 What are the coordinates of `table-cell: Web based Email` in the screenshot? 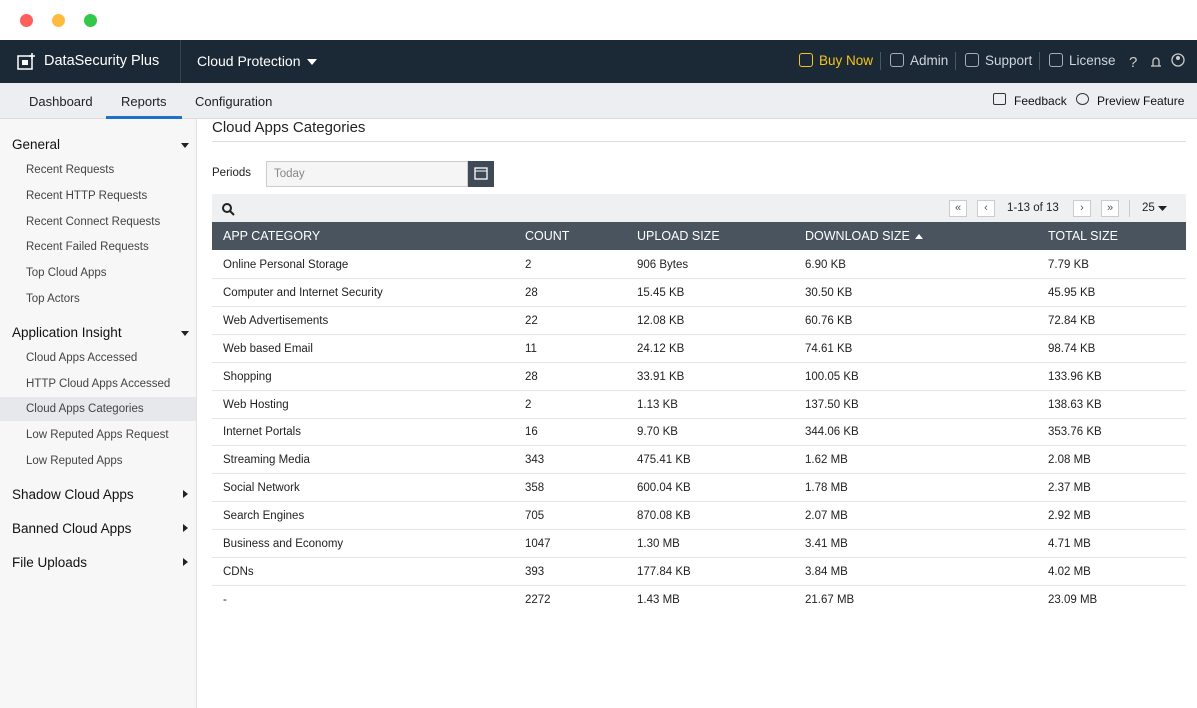 It's located at (268, 348).